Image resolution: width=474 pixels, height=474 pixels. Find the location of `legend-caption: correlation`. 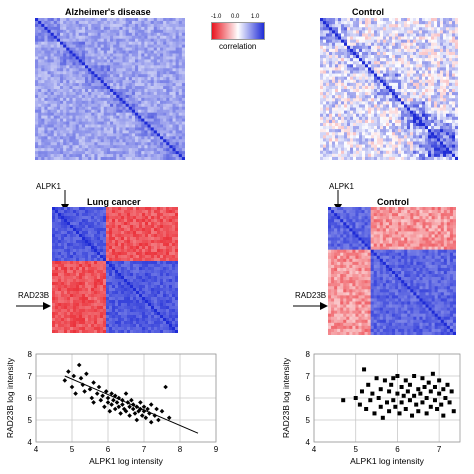

legend-caption: correlation is located at coordinates (238, 46).